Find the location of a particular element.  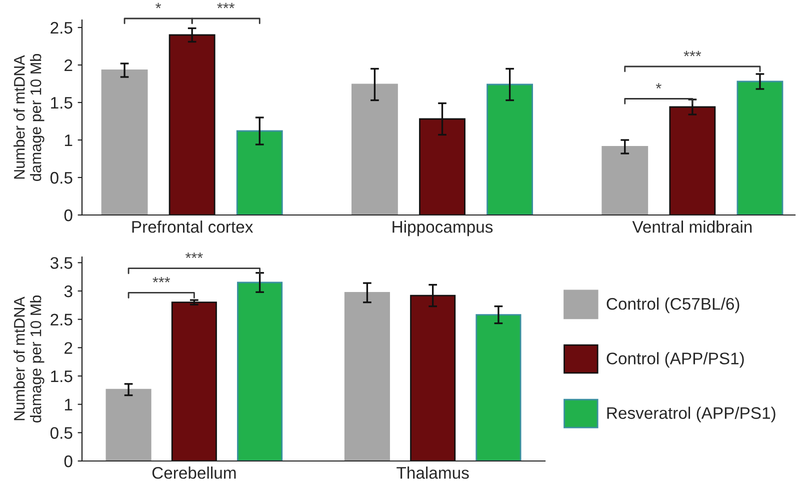

annotation: * is located at coordinates (659, 85).